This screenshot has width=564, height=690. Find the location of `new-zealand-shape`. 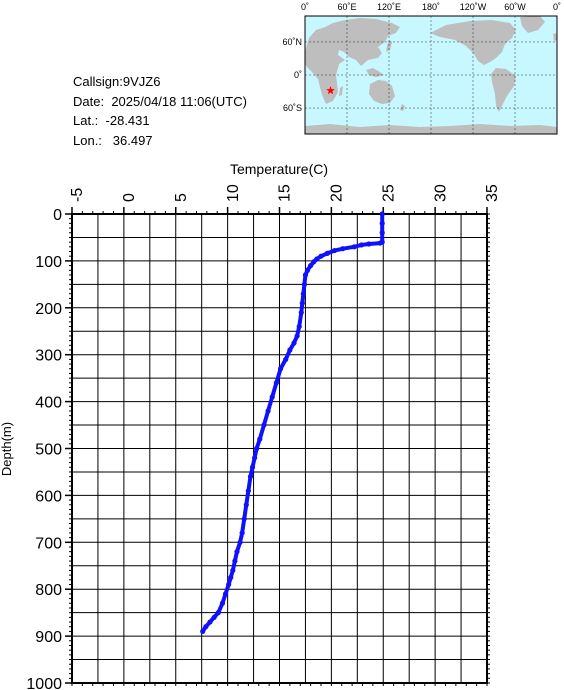

new-zealand-shape is located at coordinates (402, 107).